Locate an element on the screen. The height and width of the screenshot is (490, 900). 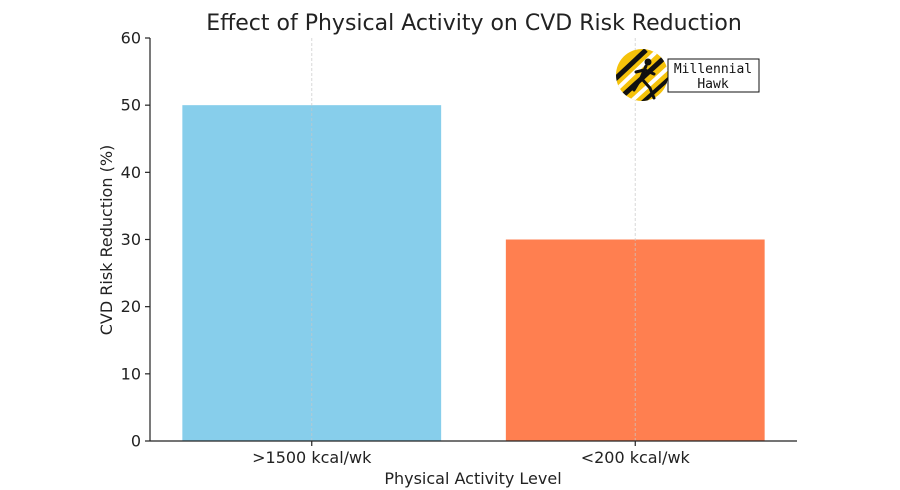
y-tick-label: 30 is located at coordinates (131, 239).